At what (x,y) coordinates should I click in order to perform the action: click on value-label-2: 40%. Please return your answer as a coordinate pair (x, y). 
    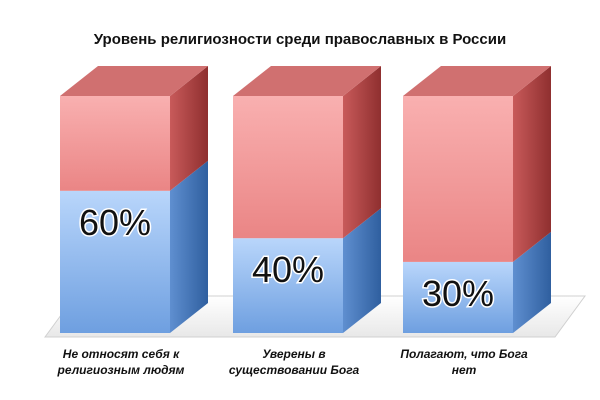
    Looking at the image, I should click on (288, 269).